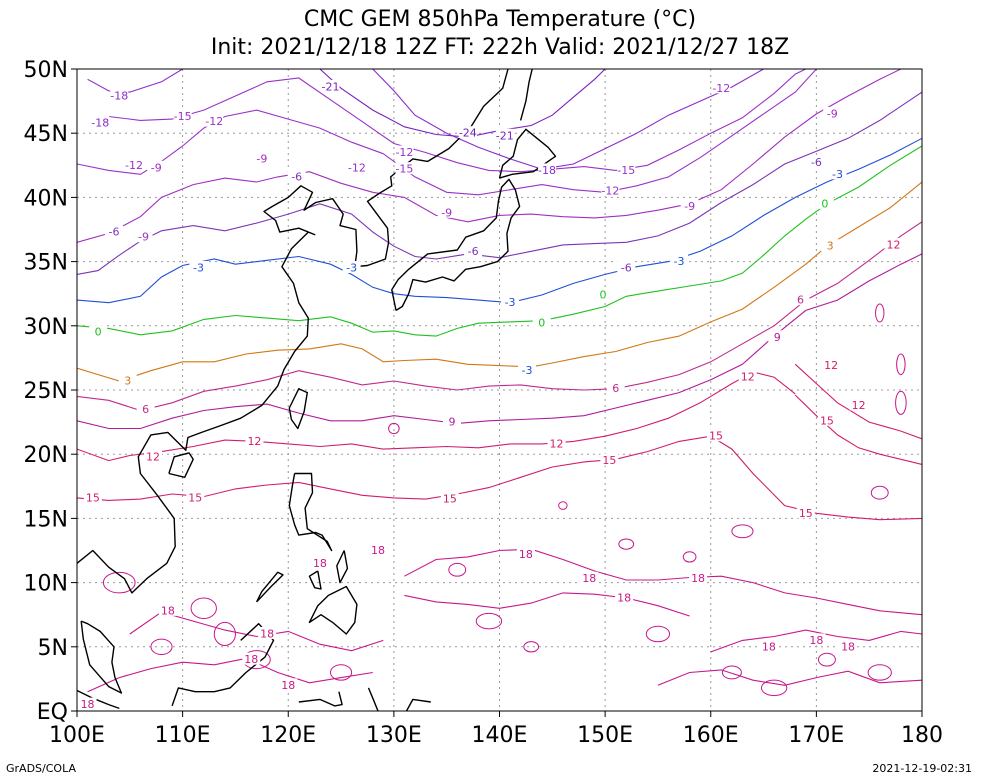 Image resolution: width=1000 pixels, height=779 pixels. What do you see at coordinates (77, 735) in the screenshot?
I see `lon-tick-label: 100E` at bounding box center [77, 735].